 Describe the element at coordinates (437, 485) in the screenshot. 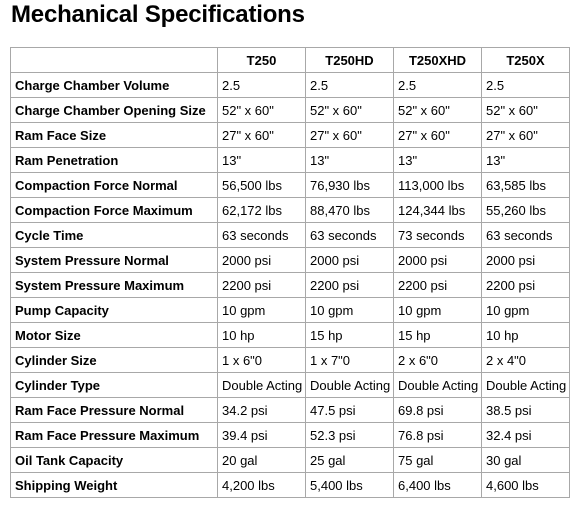

I see `table-cell: 6,400 lbs` at that location.